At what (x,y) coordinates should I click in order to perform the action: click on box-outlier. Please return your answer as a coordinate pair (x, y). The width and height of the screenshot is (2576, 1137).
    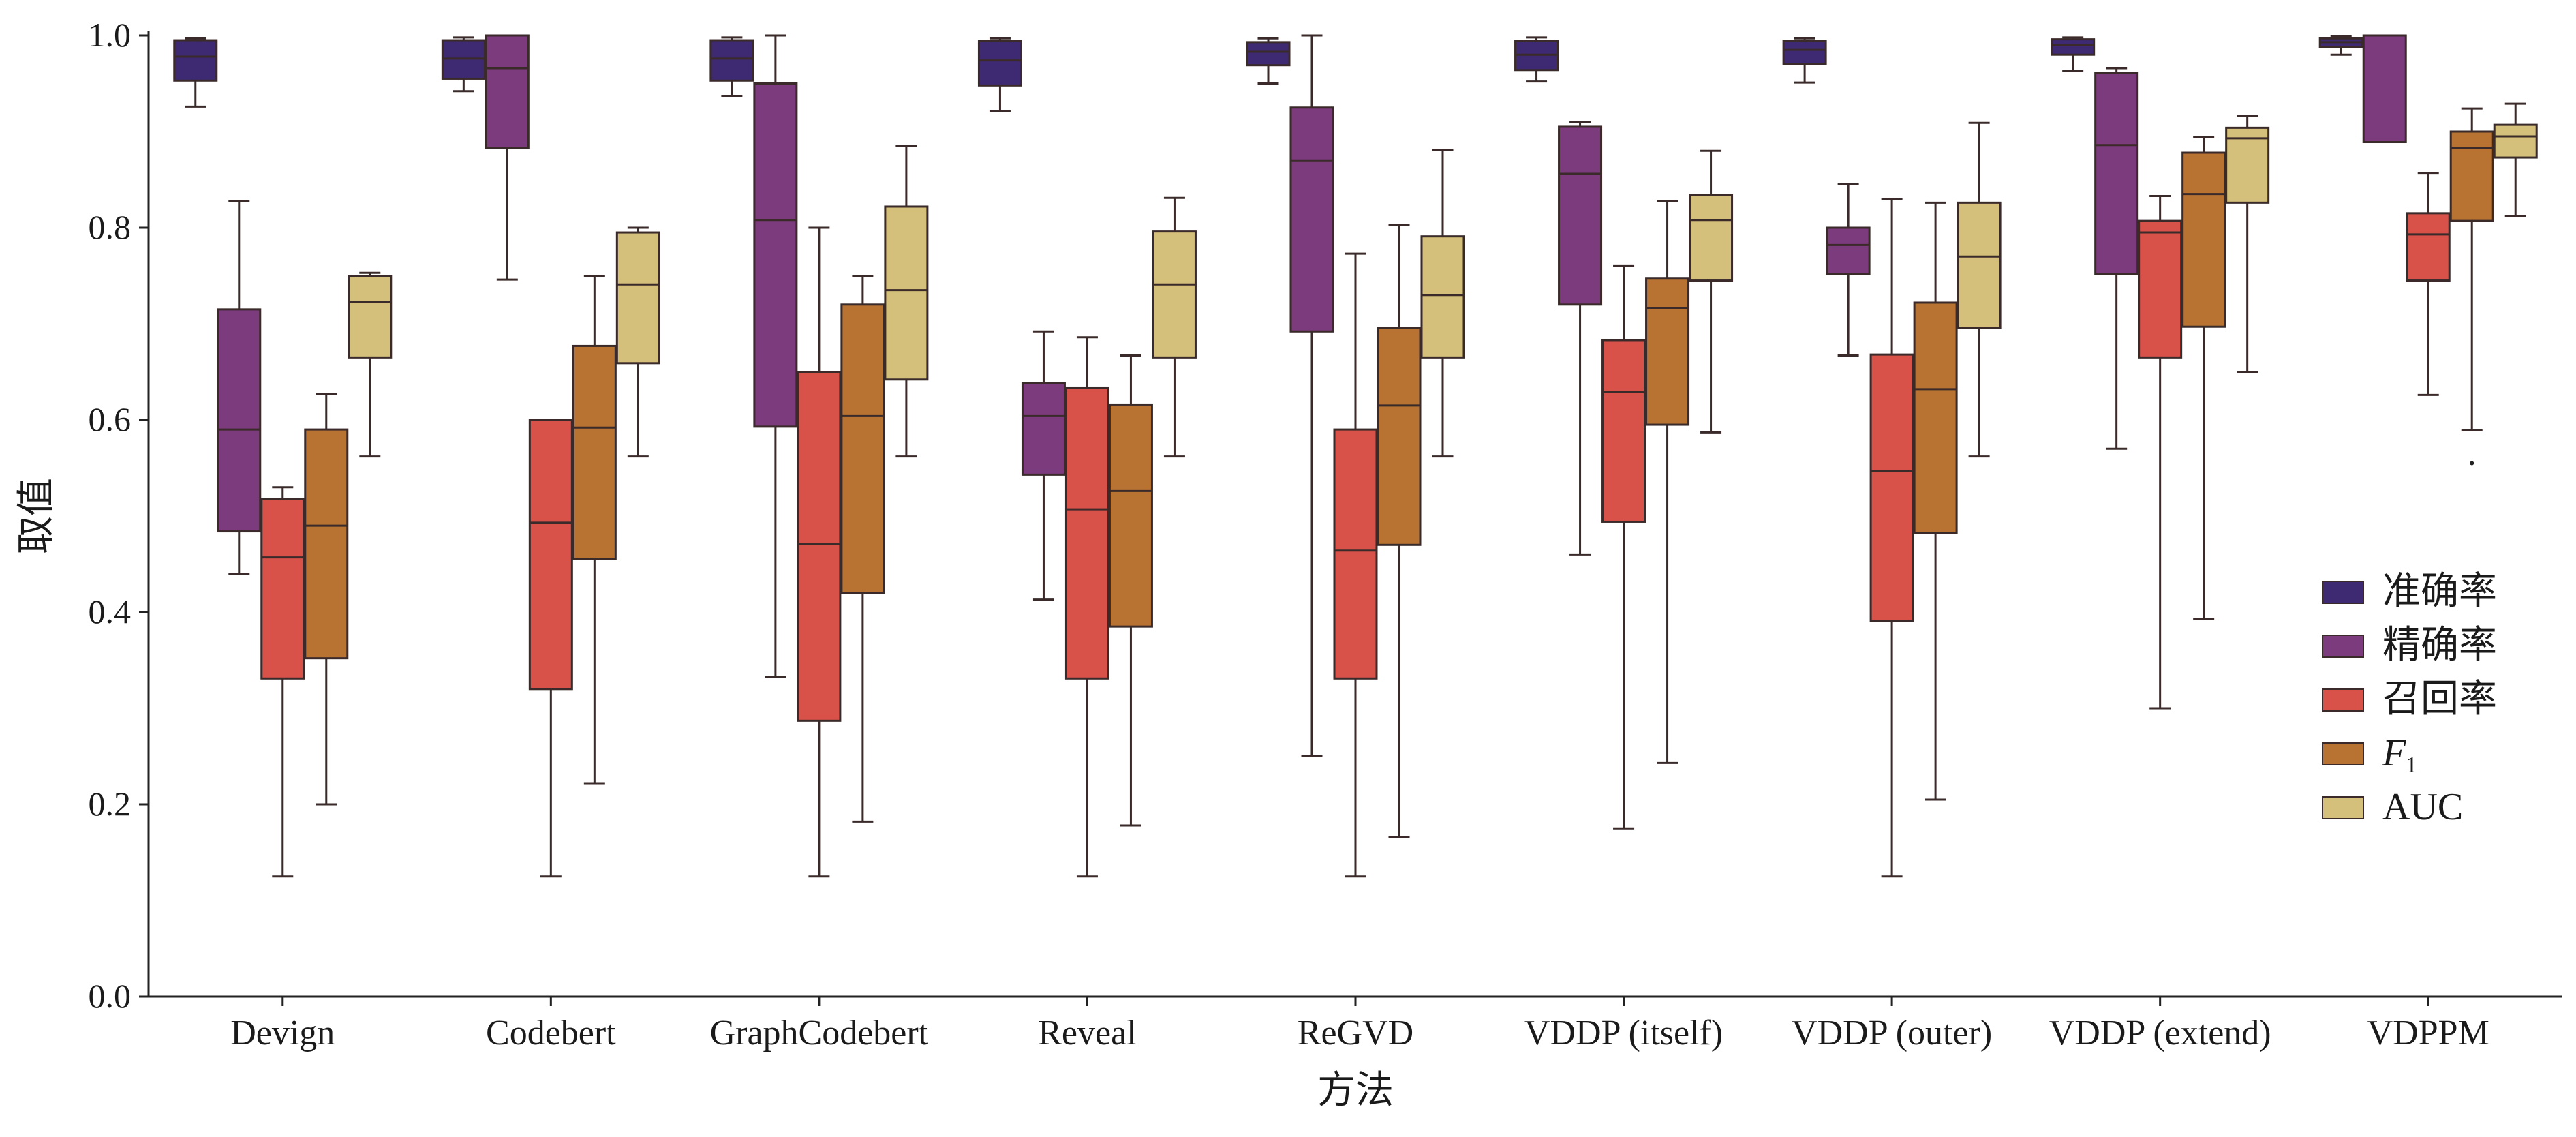
    Looking at the image, I should click on (2472, 463).